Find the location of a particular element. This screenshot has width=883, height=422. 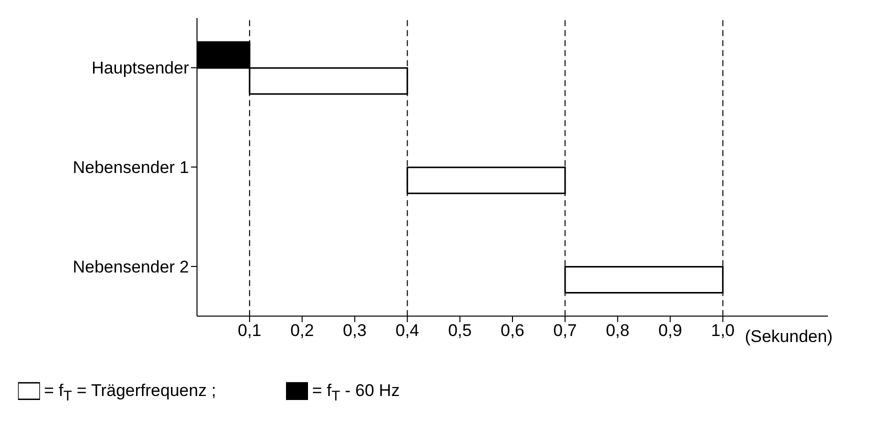

legend-label: = f$_{T}$ = Trägerfrequenz ; is located at coordinates (130, 392).